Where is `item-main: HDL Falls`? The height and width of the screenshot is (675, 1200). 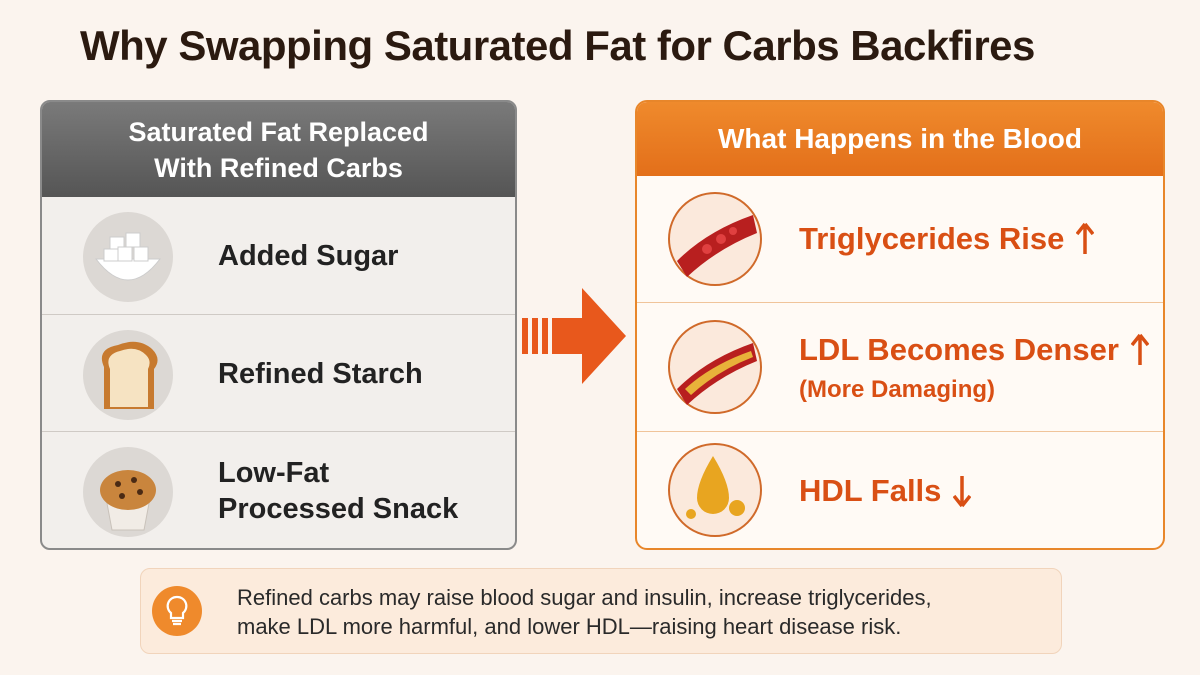
item-main: HDL Falls is located at coordinates (885, 490).